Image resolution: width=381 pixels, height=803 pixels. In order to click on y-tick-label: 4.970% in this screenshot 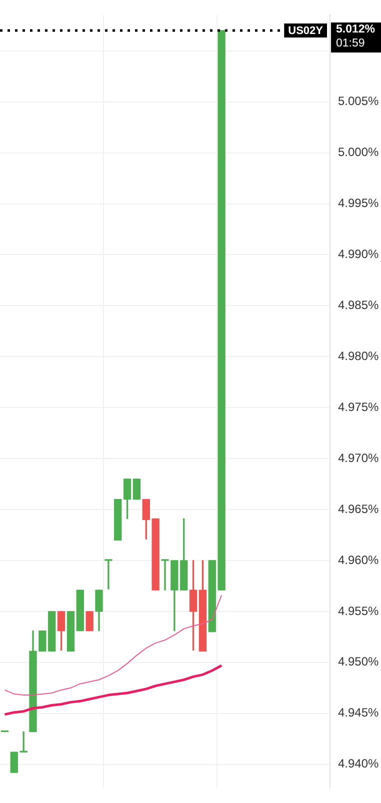, I will do `click(359, 457)`.